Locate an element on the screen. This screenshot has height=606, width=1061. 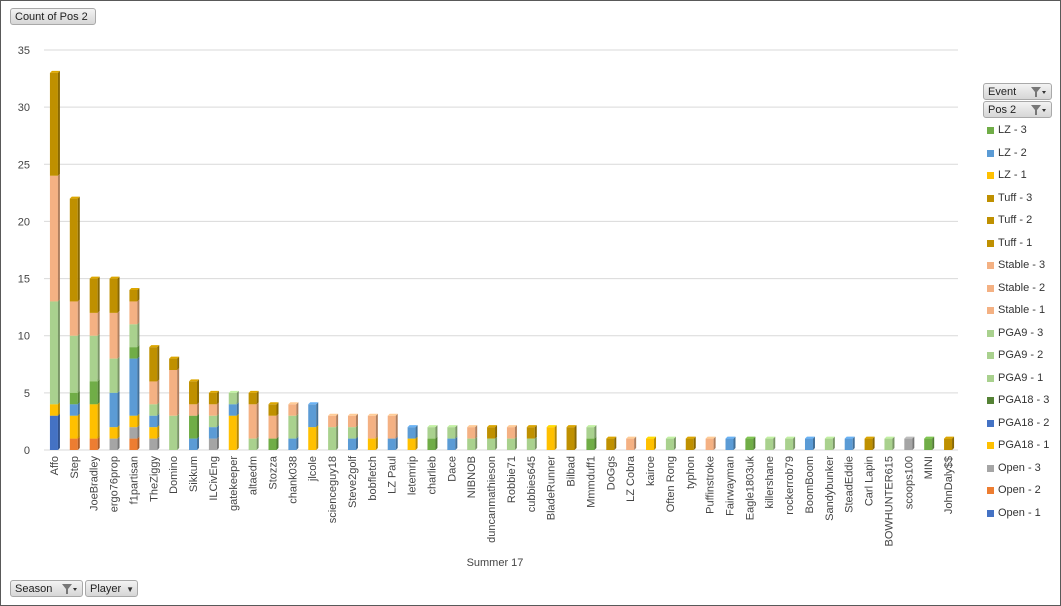
event-filter-button: Event is located at coordinates (1017, 91).